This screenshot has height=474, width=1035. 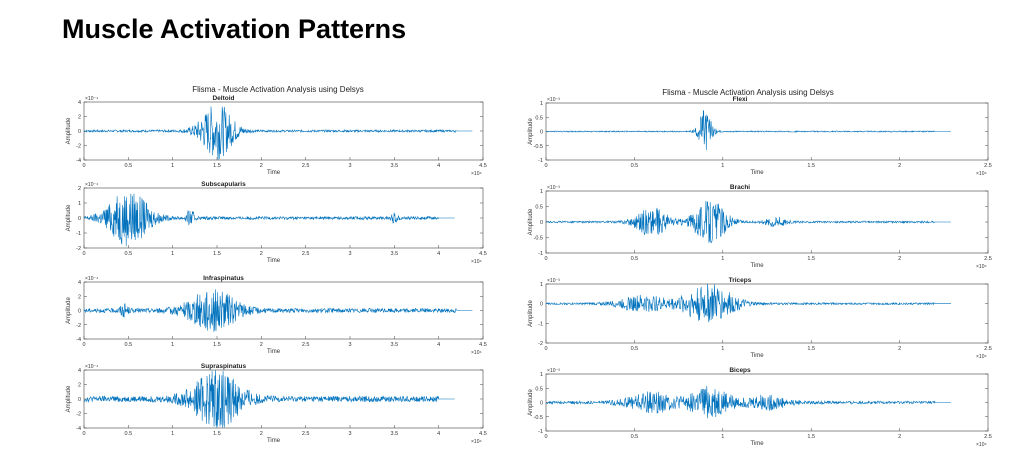 What do you see at coordinates (740, 99) in the screenshot?
I see `panel-title: Flexi` at bounding box center [740, 99].